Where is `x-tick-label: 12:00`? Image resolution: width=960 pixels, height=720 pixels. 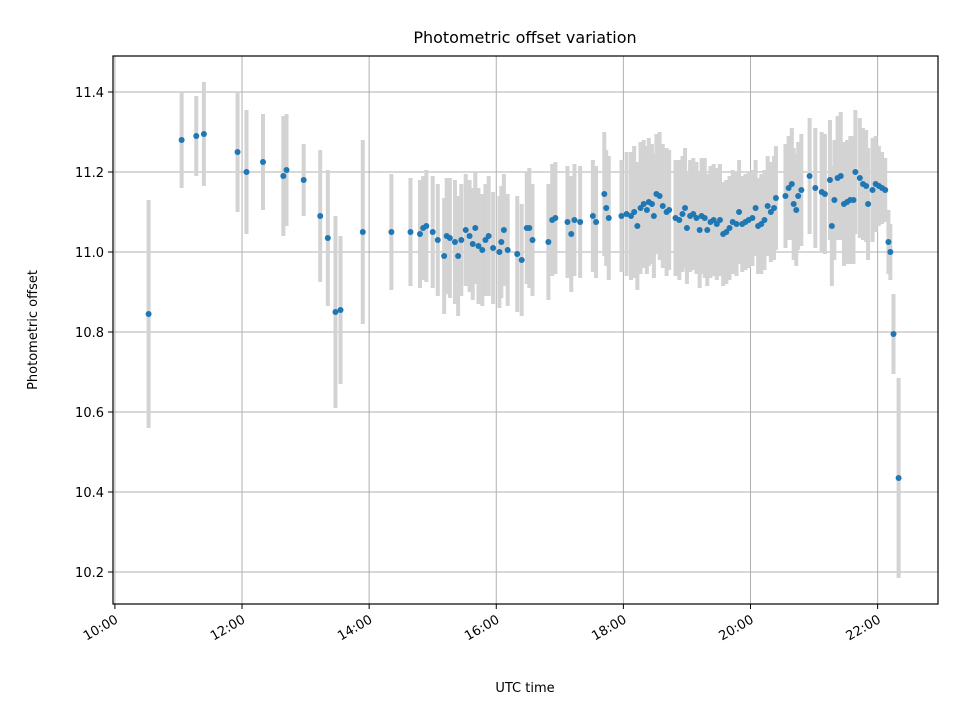
x-tick-label: 12:00 is located at coordinates (228, 628).